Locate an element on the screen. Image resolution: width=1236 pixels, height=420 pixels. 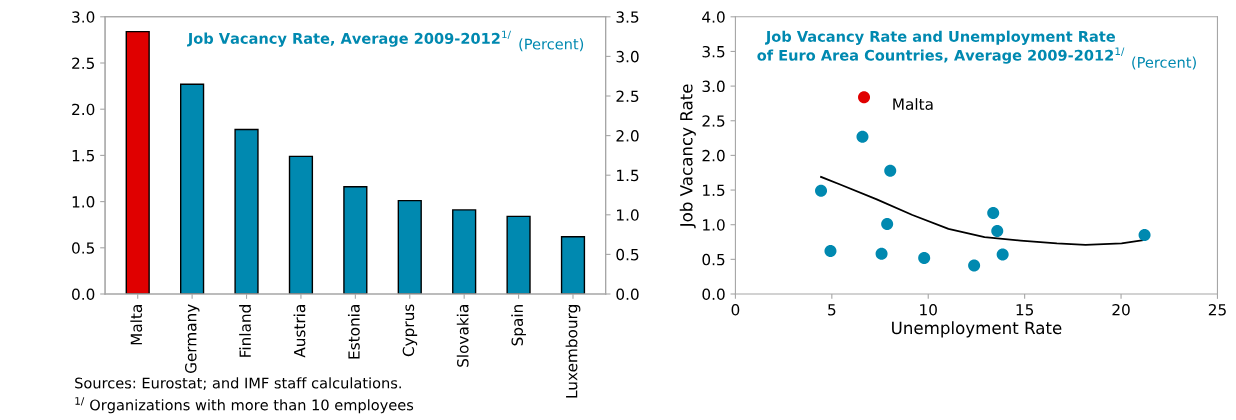
y-tick-label: 4.0 is located at coordinates (713, 17).